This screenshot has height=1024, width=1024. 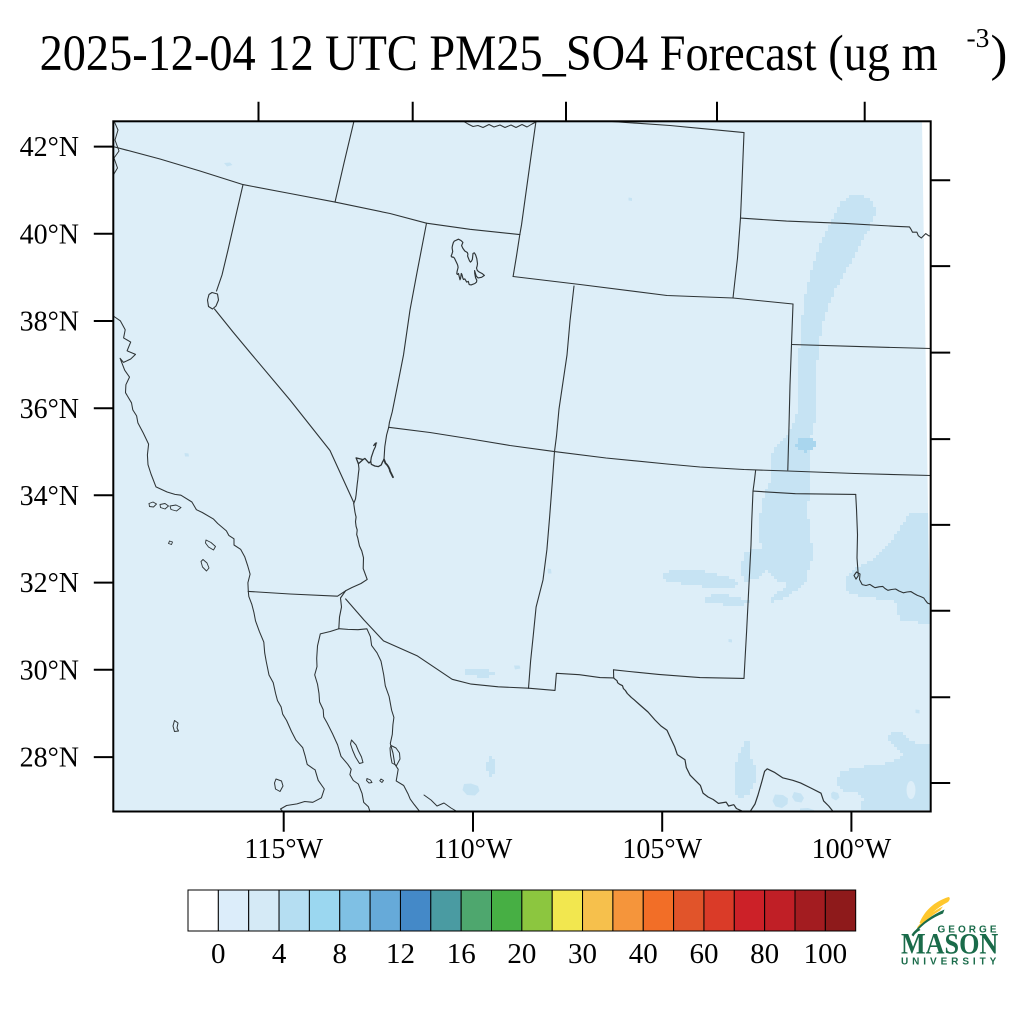 What do you see at coordinates (662, 849) in the screenshot?
I see `svg-text: 105°W` at bounding box center [662, 849].